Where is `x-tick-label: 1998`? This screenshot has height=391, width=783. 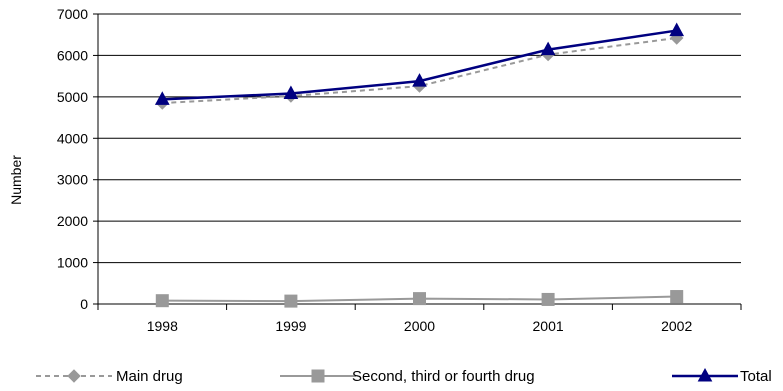 x-tick-label: 1998 is located at coordinates (162, 326).